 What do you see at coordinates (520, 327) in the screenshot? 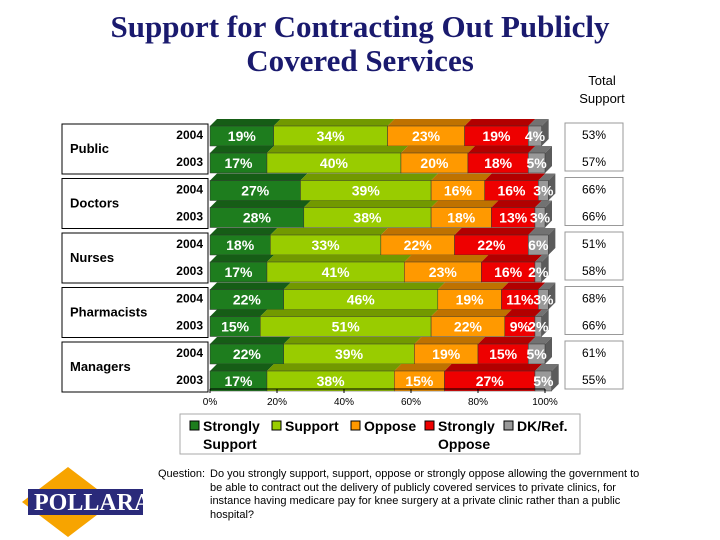
I see `data-label: 9%` at bounding box center [520, 327].